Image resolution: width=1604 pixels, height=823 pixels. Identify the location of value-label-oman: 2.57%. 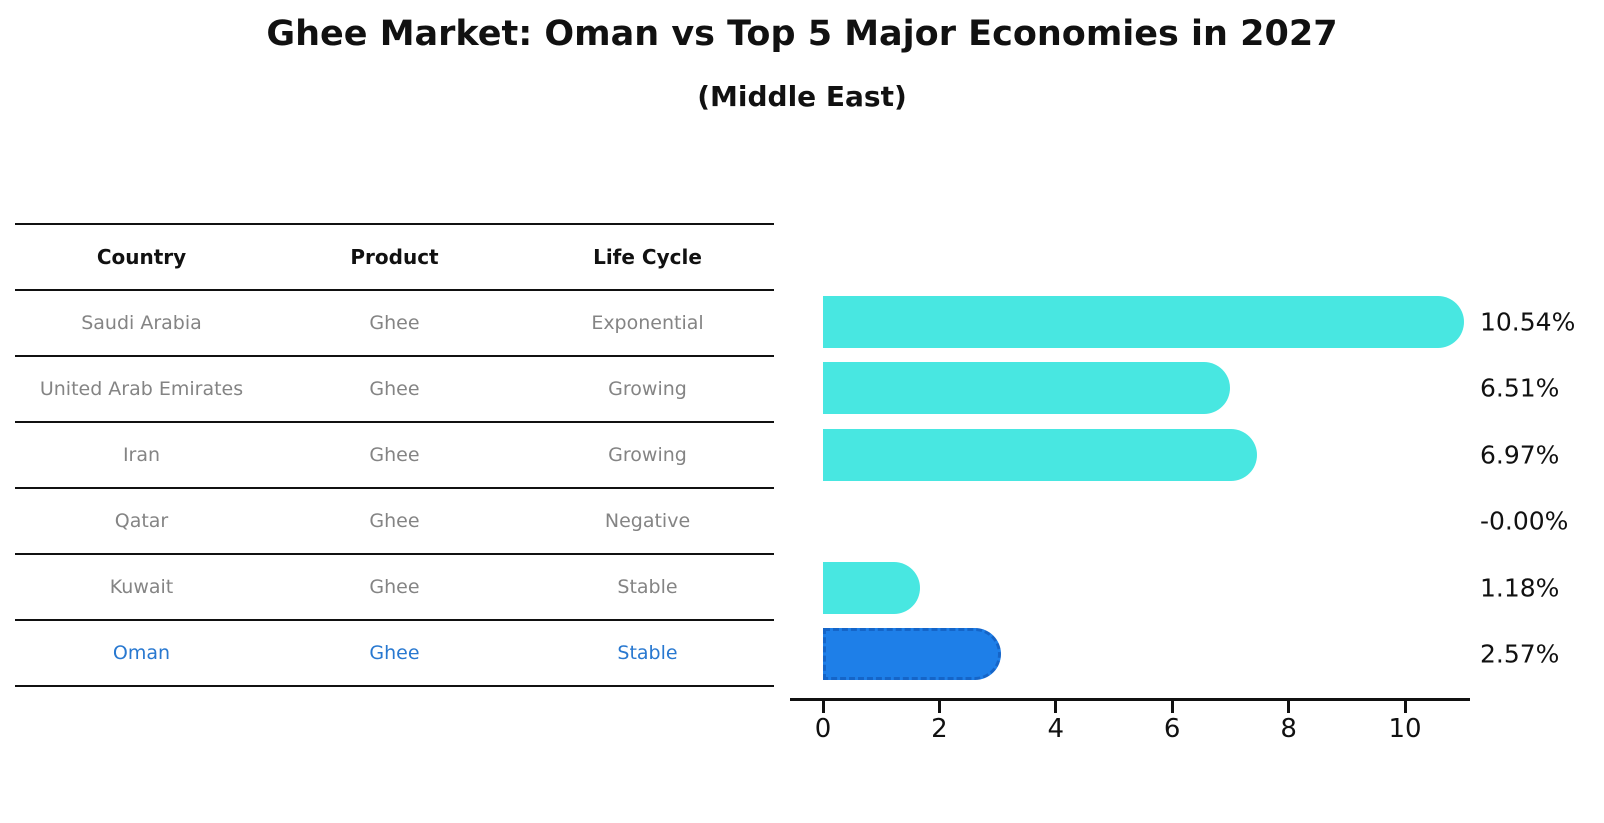
(1520, 654).